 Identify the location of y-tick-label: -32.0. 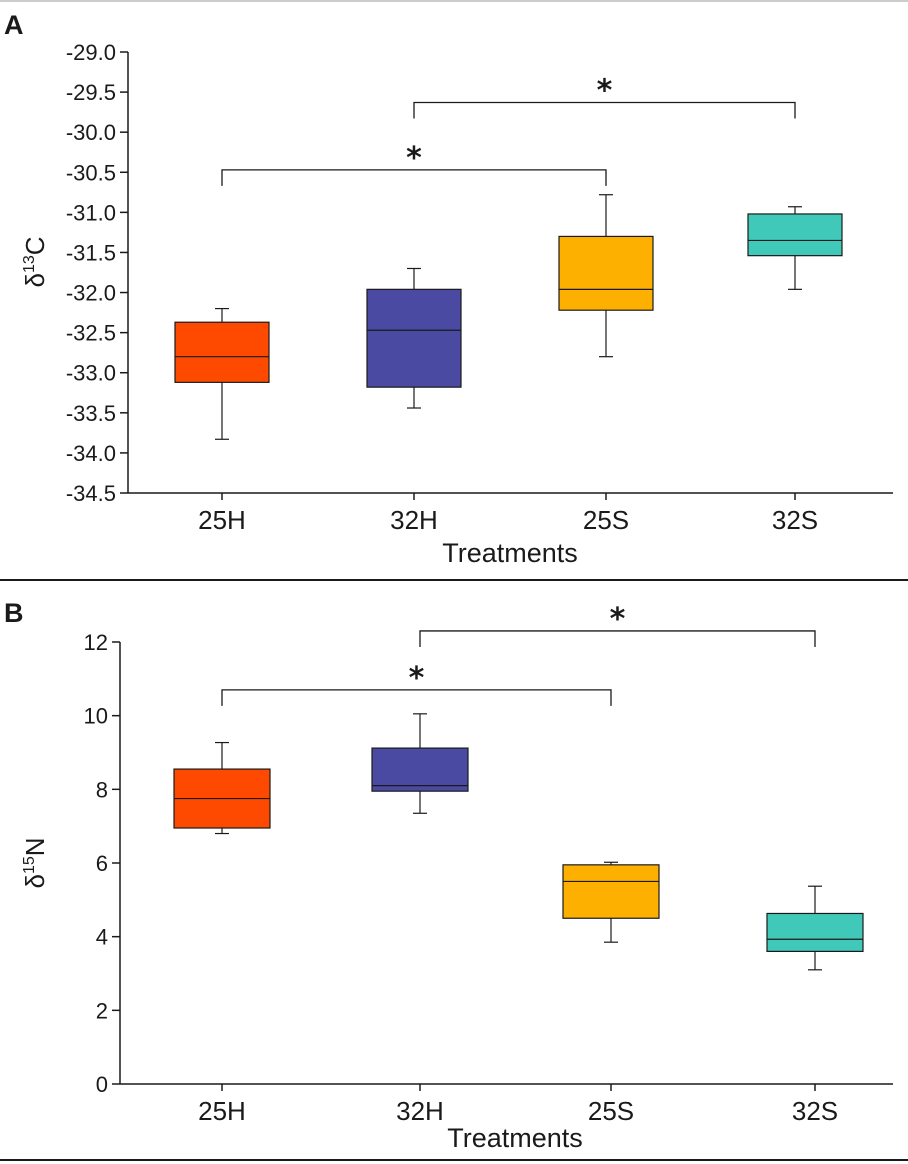
(91, 293).